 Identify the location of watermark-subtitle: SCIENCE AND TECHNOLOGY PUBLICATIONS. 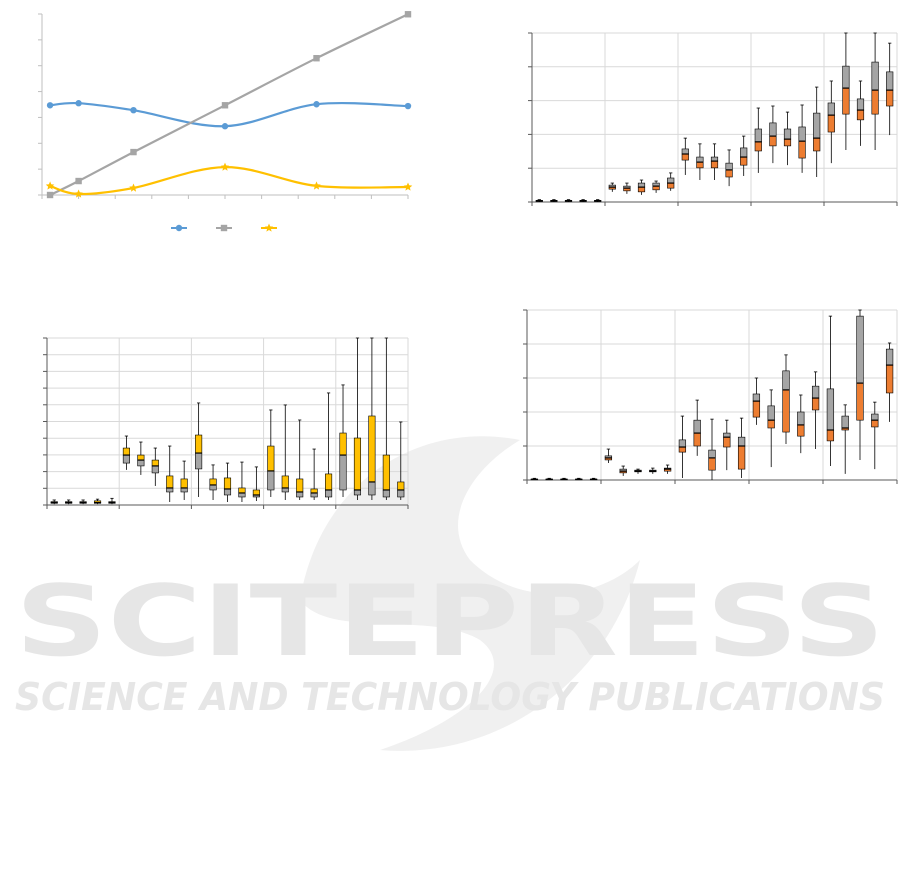
(450, 697).